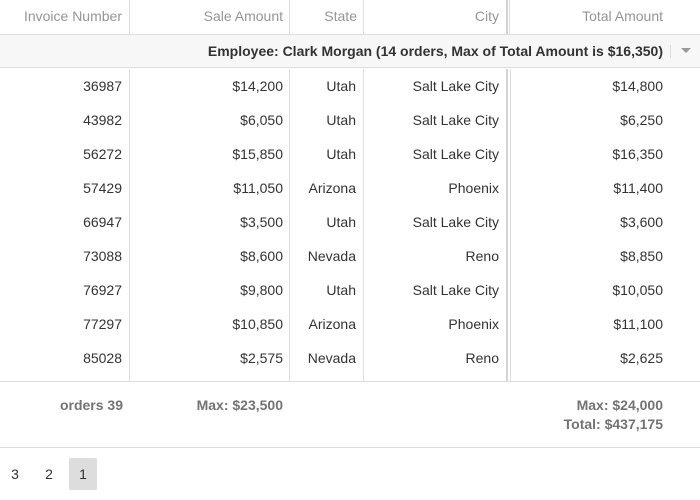 This screenshot has width=700, height=500. What do you see at coordinates (340, 16) in the screenshot?
I see `column-header-state: State` at bounding box center [340, 16].